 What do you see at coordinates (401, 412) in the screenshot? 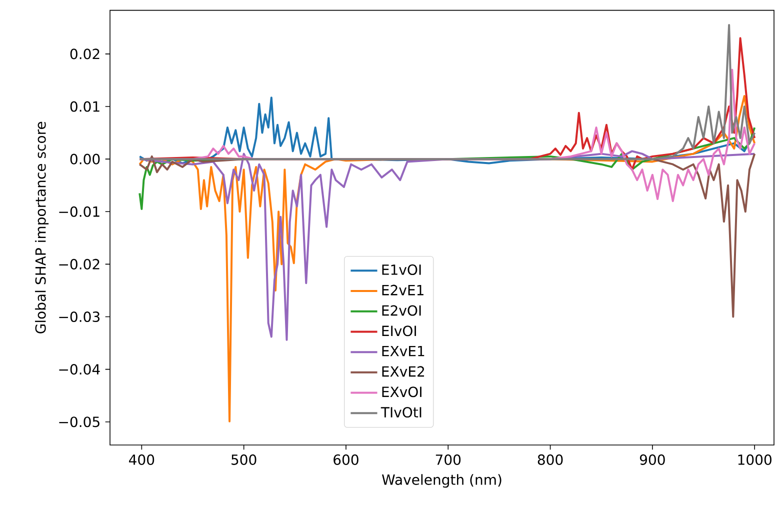
I see `legend-label: TIvOtI` at bounding box center [401, 412].